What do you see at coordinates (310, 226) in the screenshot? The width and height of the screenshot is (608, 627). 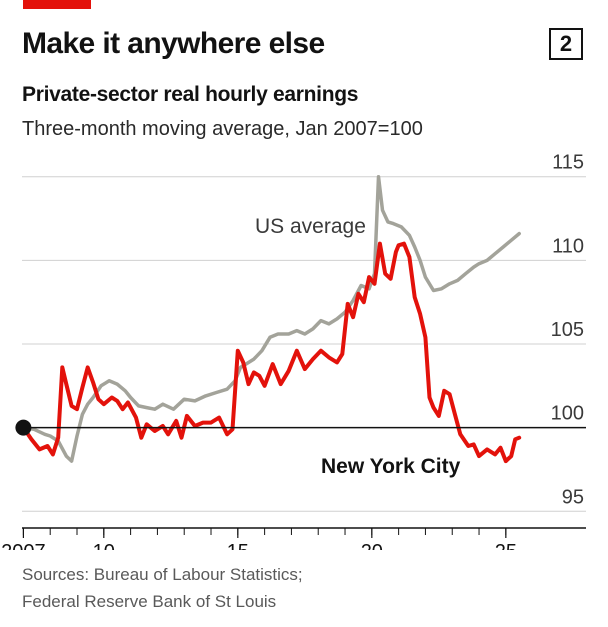 I see `us-average-label: US average` at bounding box center [310, 226].